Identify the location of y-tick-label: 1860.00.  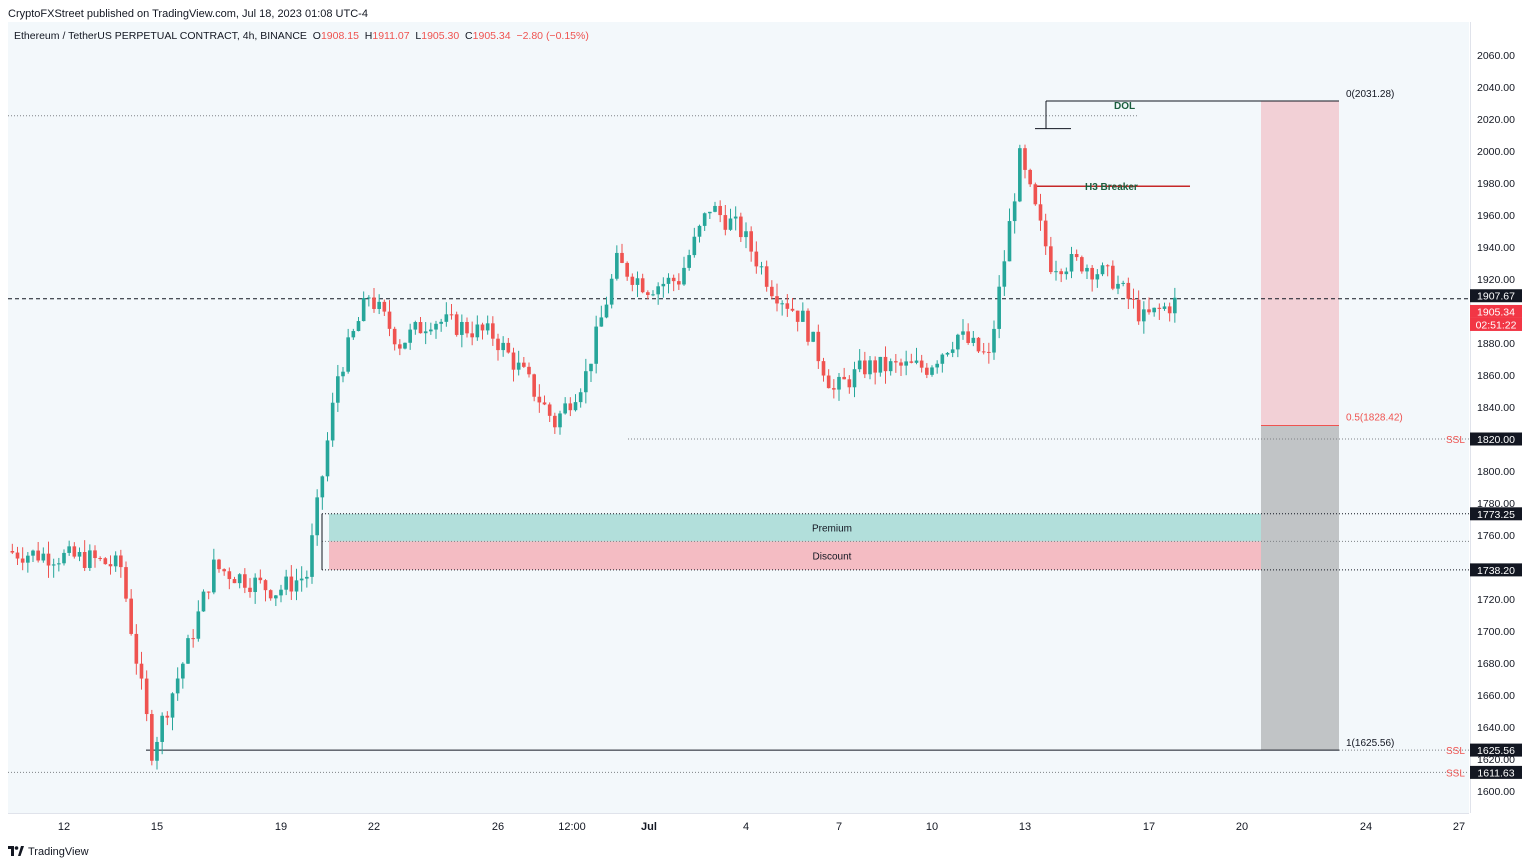
(1496, 376).